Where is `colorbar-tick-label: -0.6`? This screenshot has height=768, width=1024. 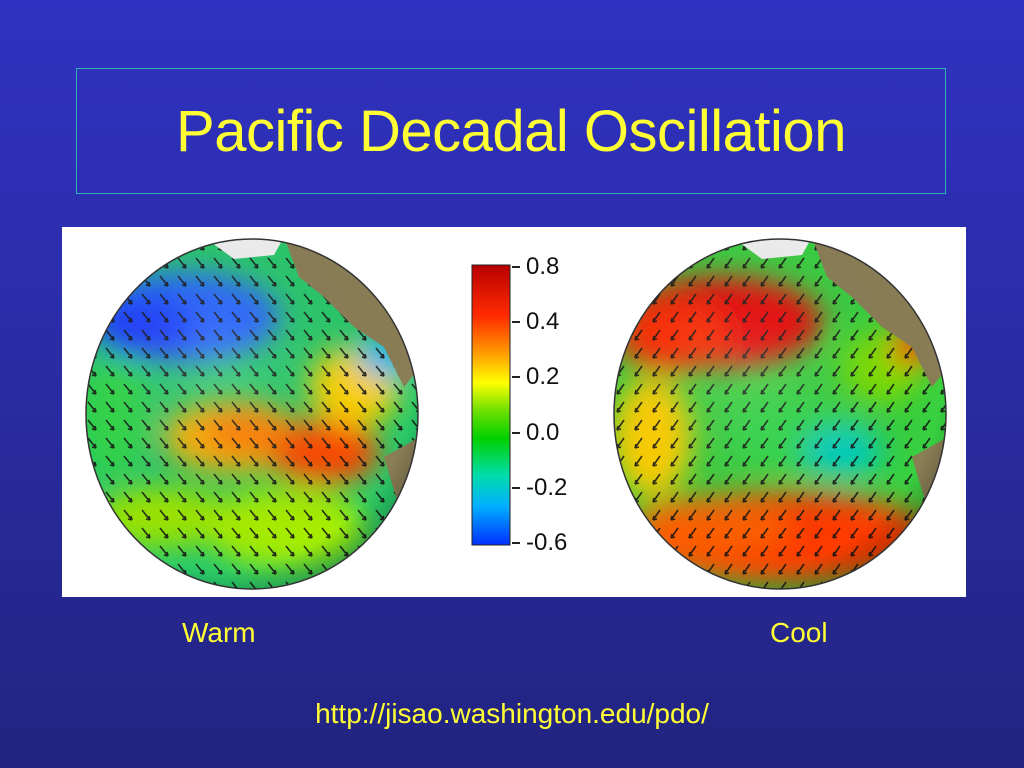
colorbar-tick-label: -0.6 is located at coordinates (546, 543).